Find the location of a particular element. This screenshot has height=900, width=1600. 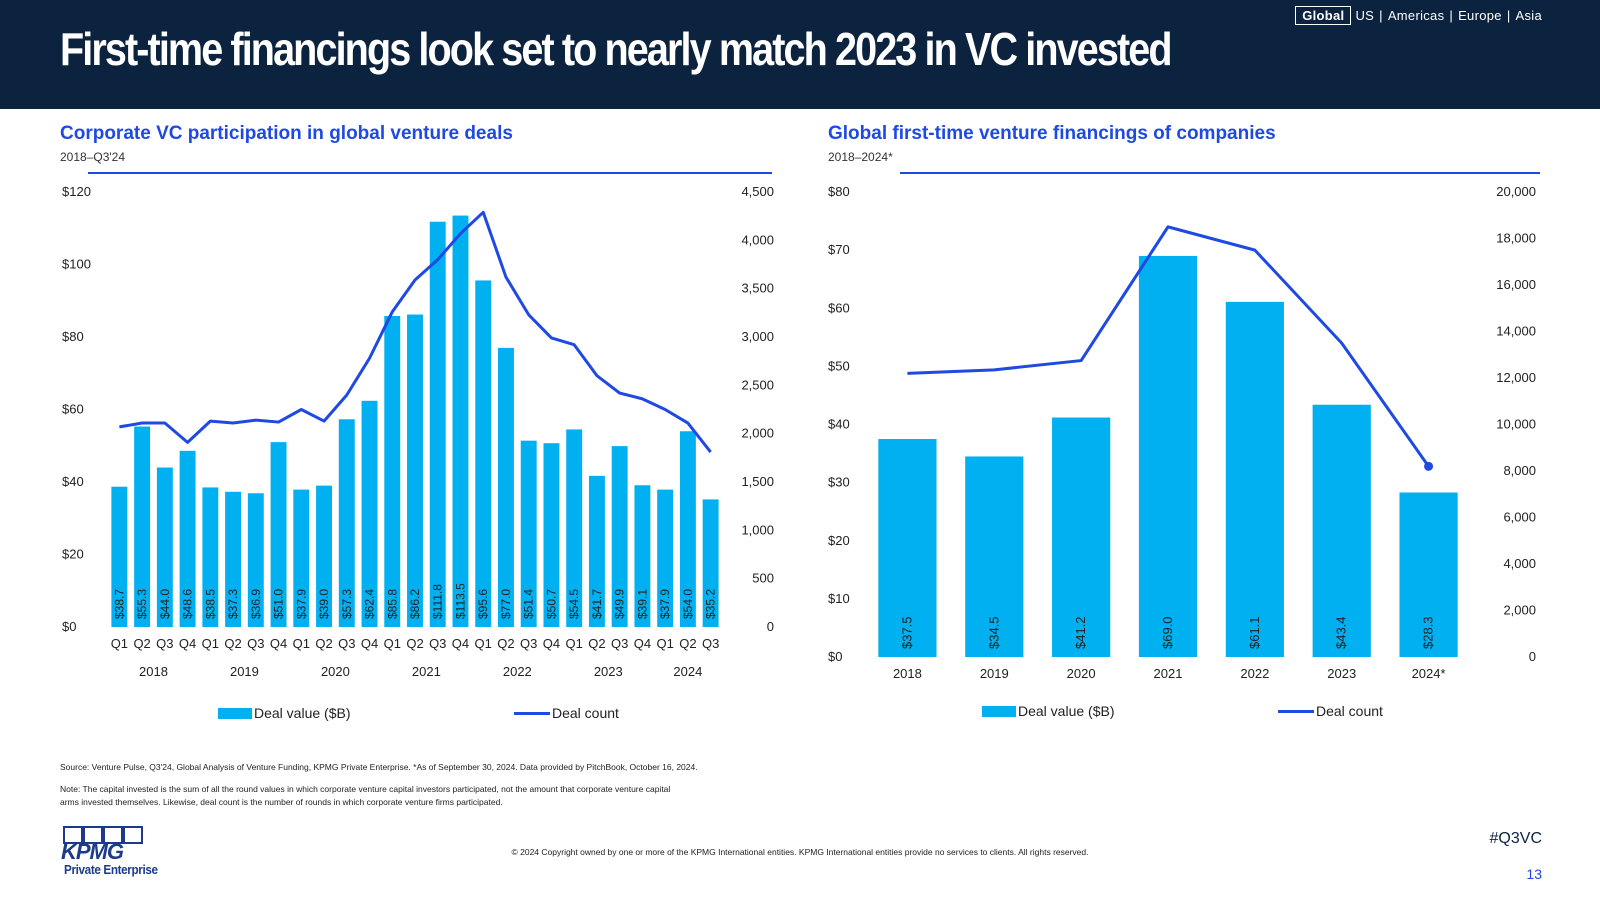

region-tab-asia: Asia is located at coordinates (1528, 15).